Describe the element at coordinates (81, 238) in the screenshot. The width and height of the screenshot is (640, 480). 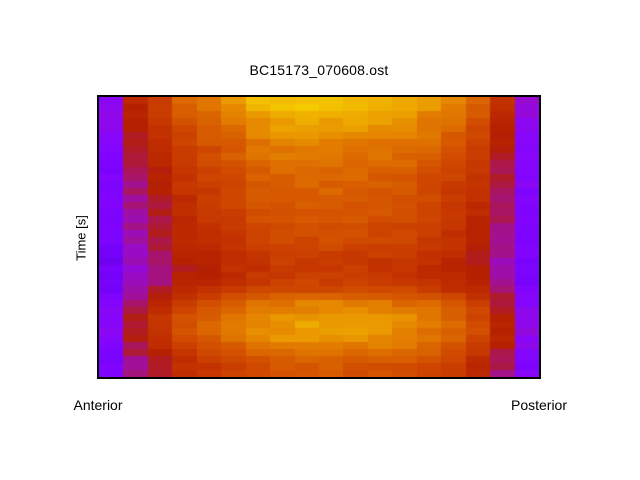
I see `y-axis-label: Time [s]` at that location.